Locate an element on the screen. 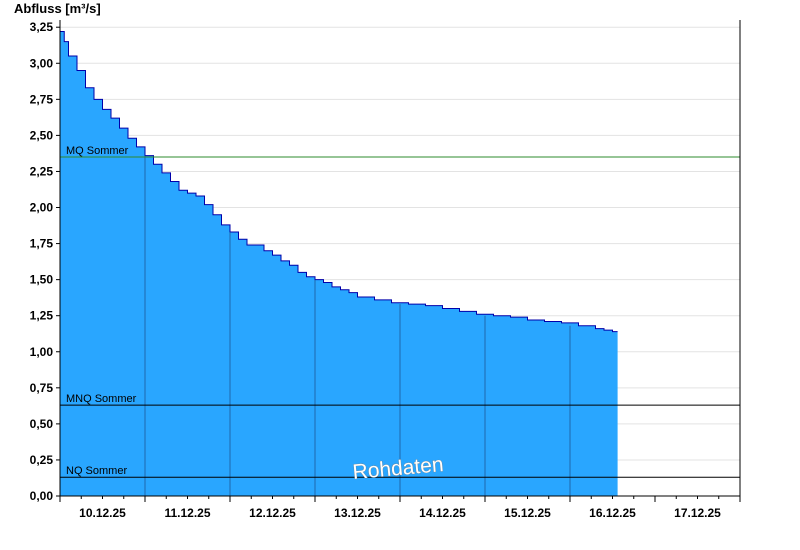  x-tick-label: 15.12.25 is located at coordinates (527, 513).